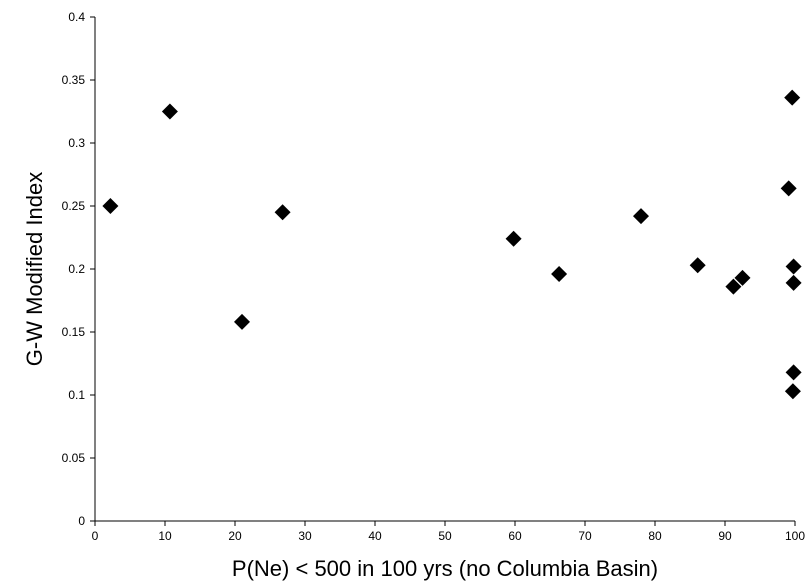 Image resolution: width=809 pixels, height=588 pixels. I want to click on y-tick-label: 0.2, so click(76, 269).